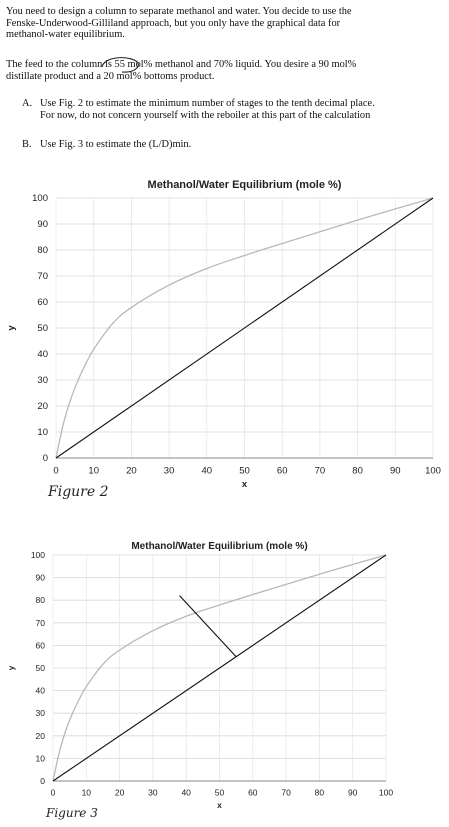 The width and height of the screenshot is (449, 827). What do you see at coordinates (72, 813) in the screenshot?
I see `figure-3-caption: Figure 3` at bounding box center [72, 813].